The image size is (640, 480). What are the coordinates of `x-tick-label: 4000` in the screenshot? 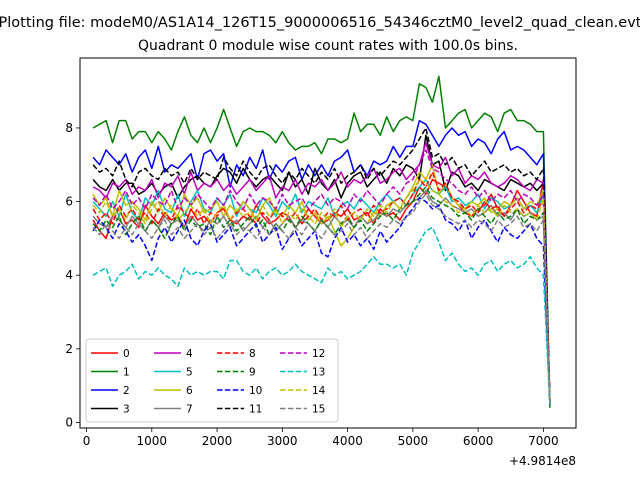 It's located at (347, 441).